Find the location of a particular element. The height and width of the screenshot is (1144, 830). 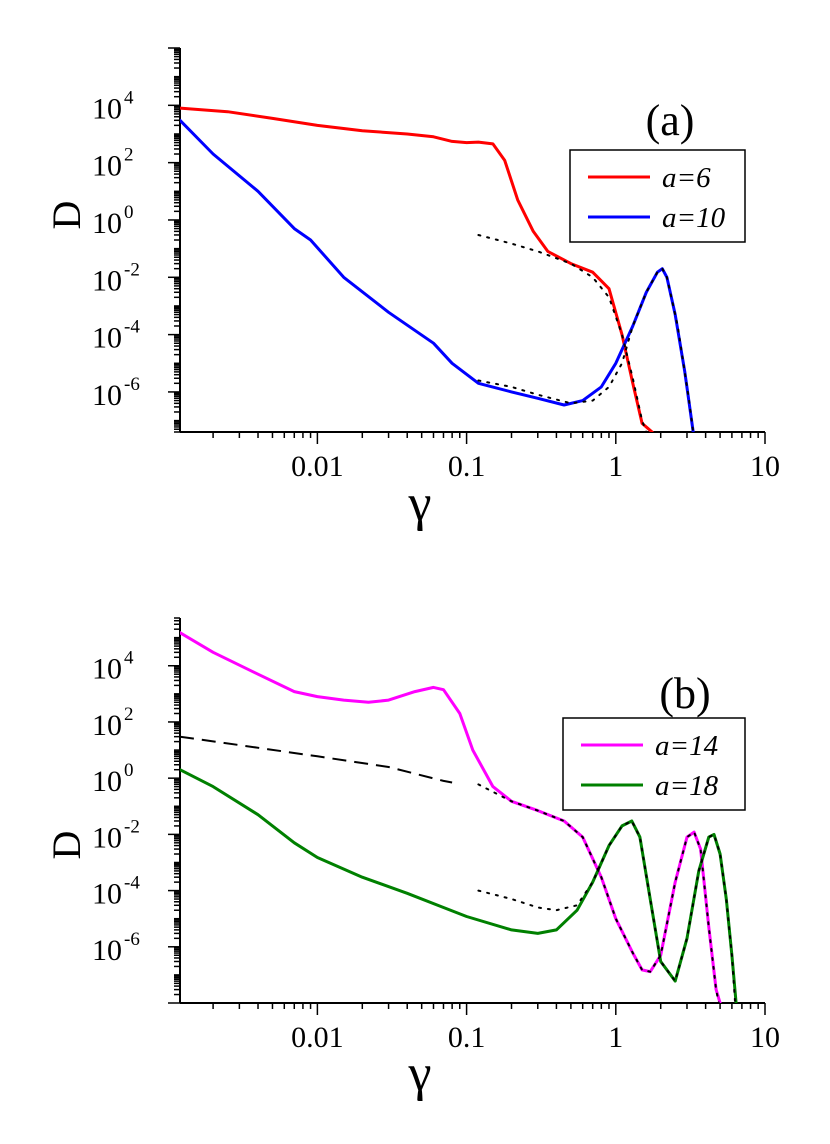

panel-label: (a) is located at coordinates (670, 120).